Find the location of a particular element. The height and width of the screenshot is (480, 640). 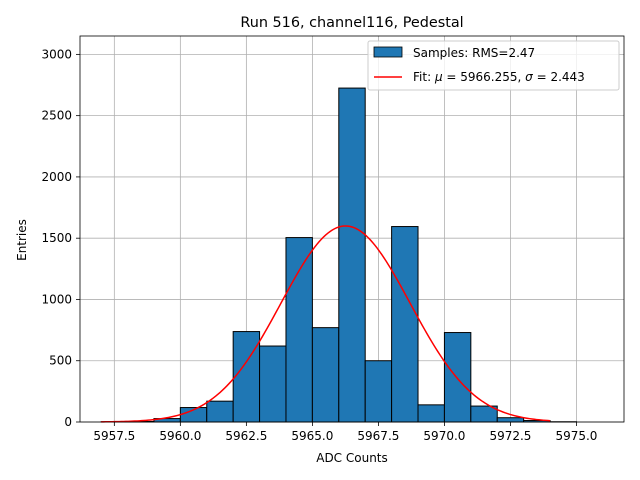

x-tick-label: 5965.0 is located at coordinates (312, 436).